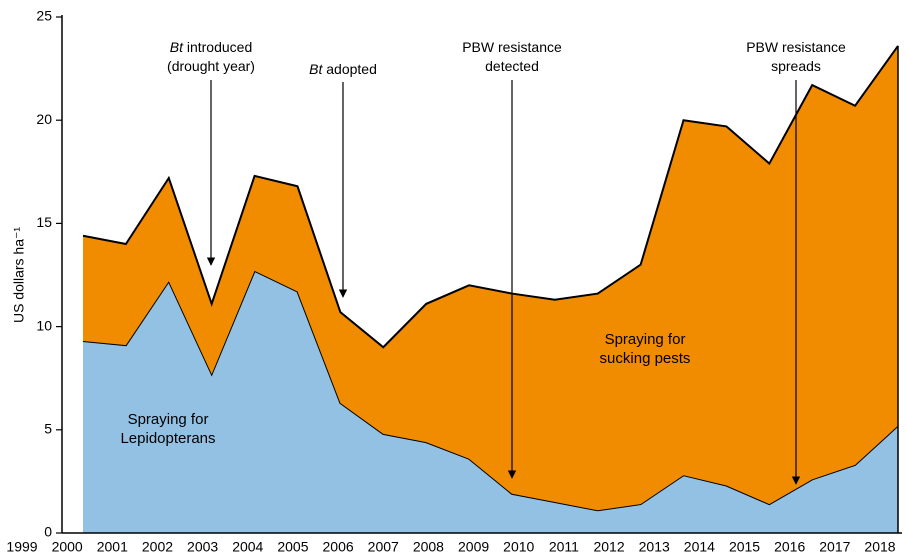 The height and width of the screenshot is (558, 907). What do you see at coordinates (219, 47) in the screenshot?
I see `annotation-text: introduced` at bounding box center [219, 47].